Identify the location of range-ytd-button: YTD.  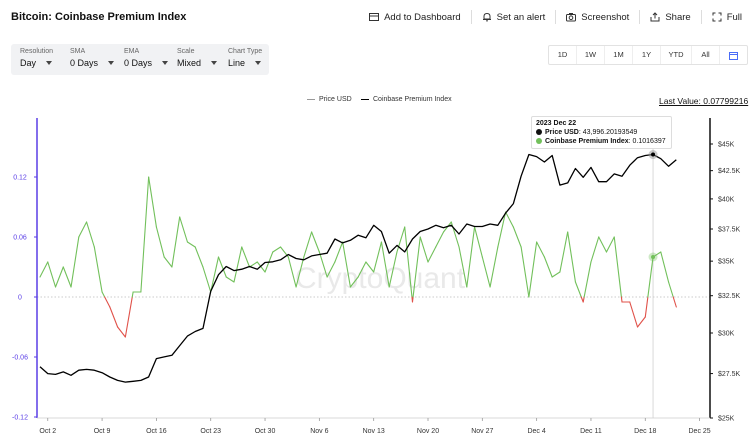
(676, 55).